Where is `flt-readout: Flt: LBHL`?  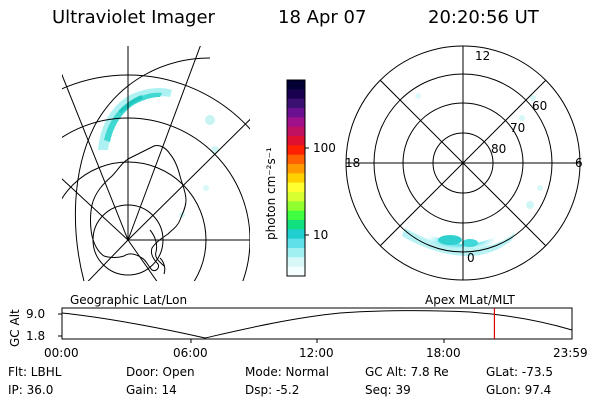
flt-readout: Flt: LBHL is located at coordinates (35, 372).